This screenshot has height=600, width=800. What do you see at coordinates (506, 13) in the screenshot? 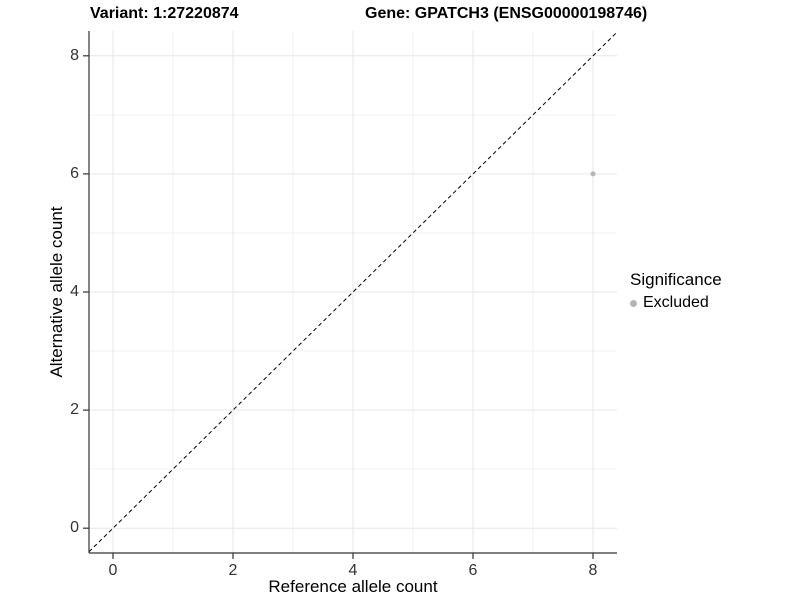
I see `plot-title-gene: Gene: GPATCH3 (ENSG00000198746)` at bounding box center [506, 13].